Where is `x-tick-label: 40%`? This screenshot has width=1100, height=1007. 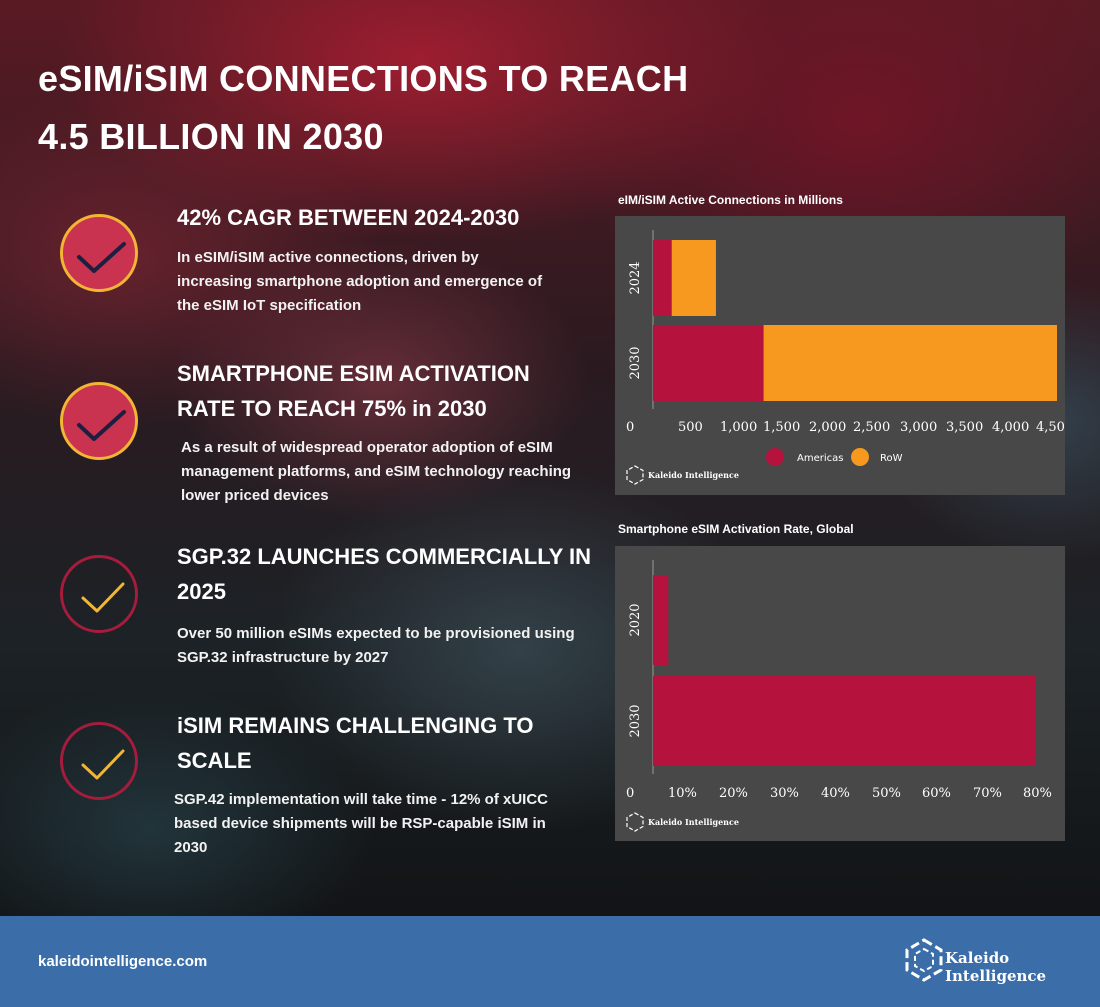
x-tick-label: 40% is located at coordinates (835, 793).